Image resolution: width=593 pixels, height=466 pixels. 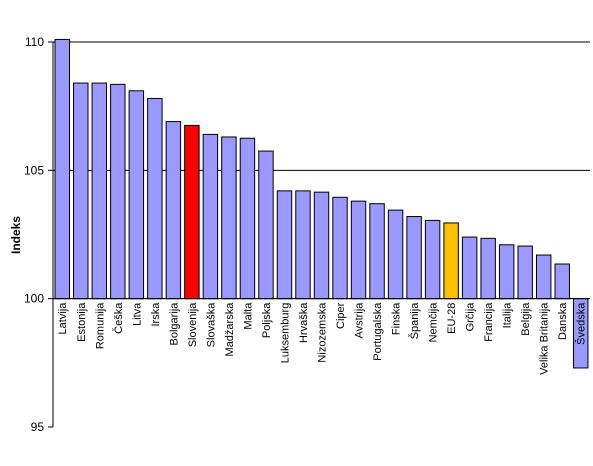 I want to click on category-label: Finska, so click(x=397, y=318).